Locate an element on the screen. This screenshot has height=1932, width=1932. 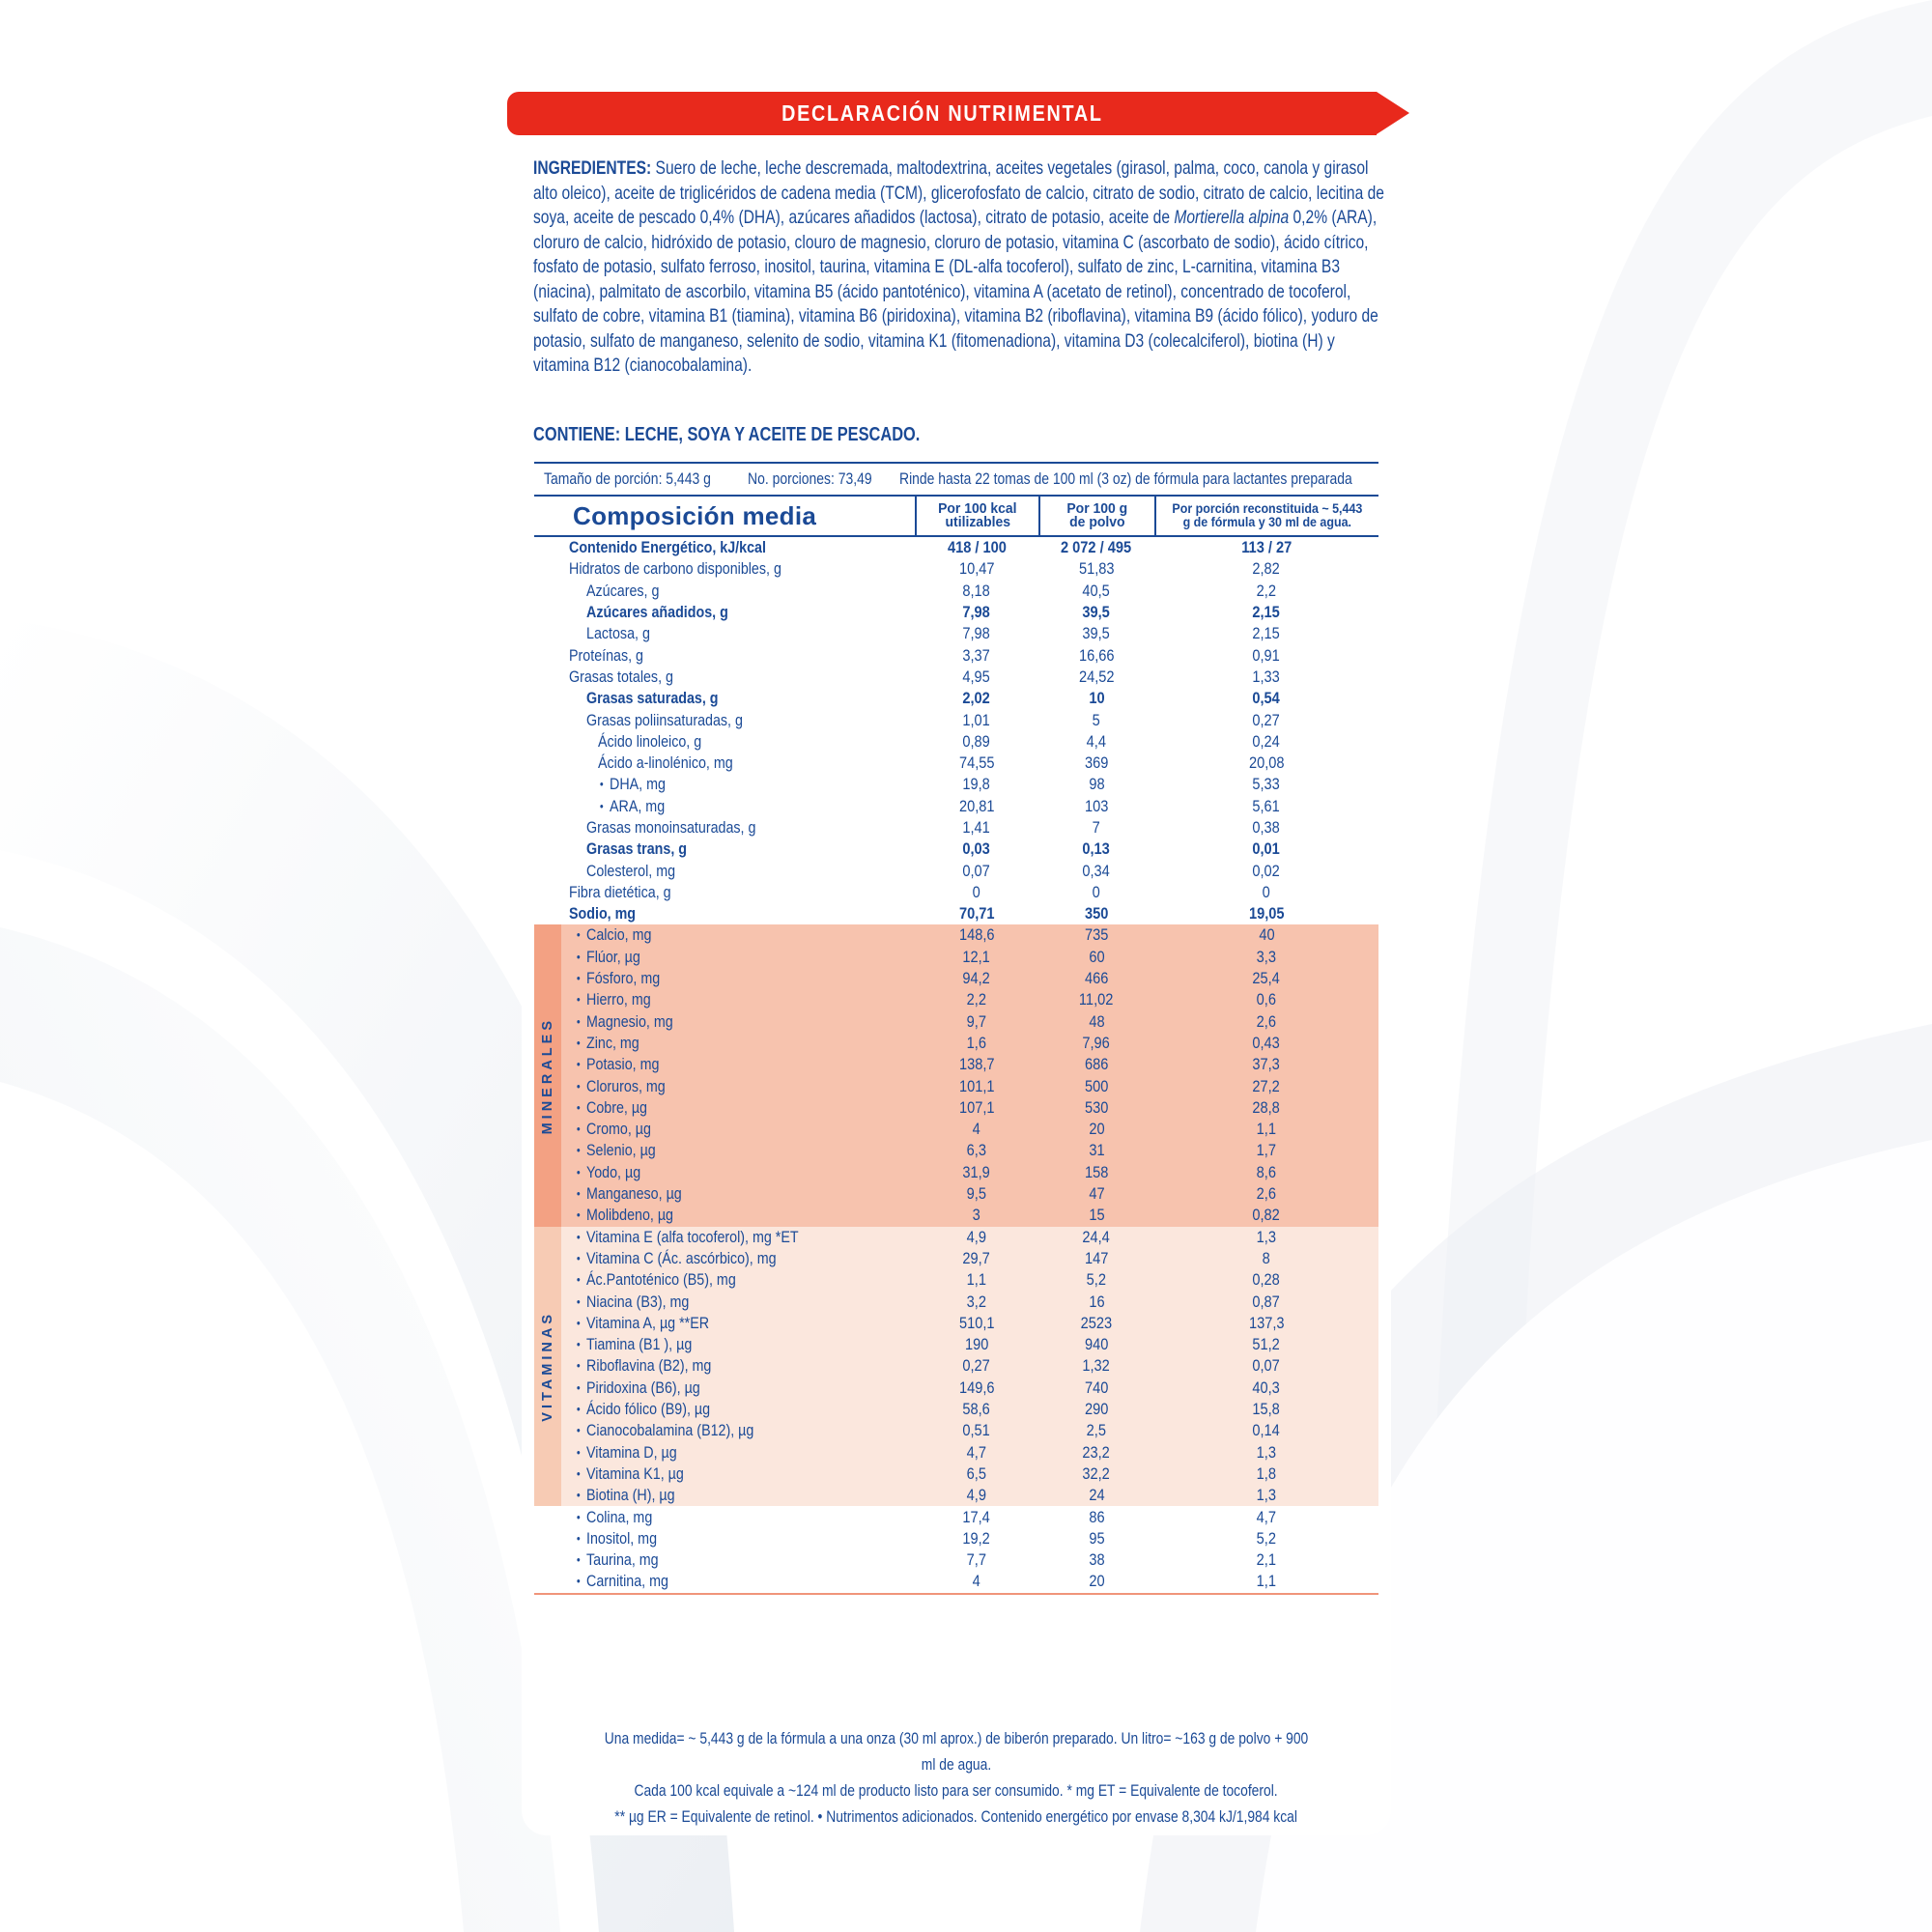
table-row: Grasas trans, g 0,03 0,13 0,01 is located at coordinates (956, 849).